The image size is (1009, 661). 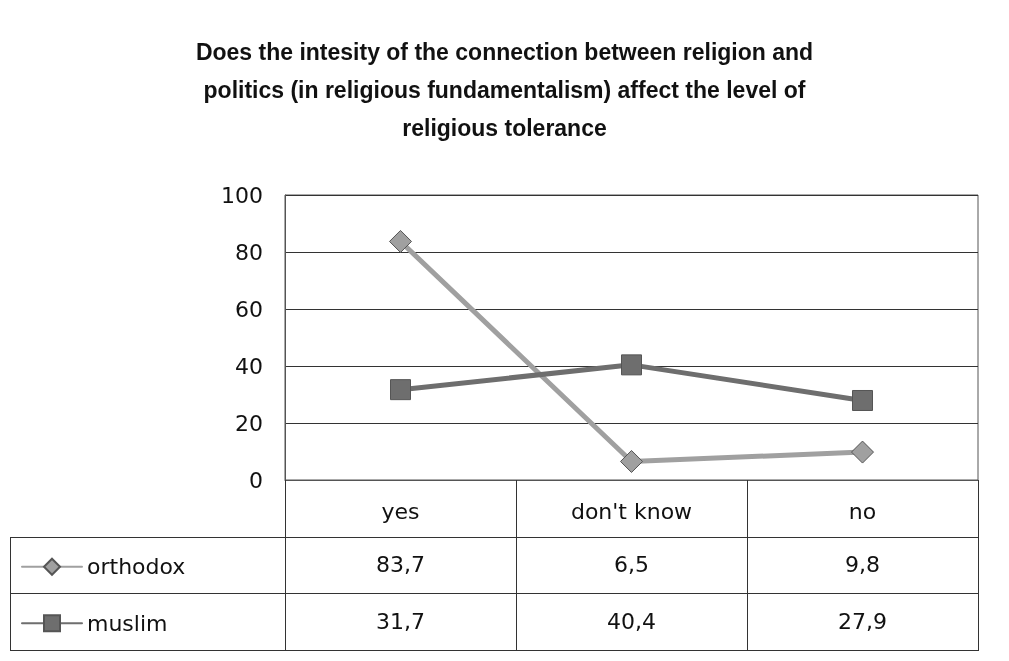 What do you see at coordinates (400, 511) in the screenshot?
I see `x-tick-label: yes` at bounding box center [400, 511].